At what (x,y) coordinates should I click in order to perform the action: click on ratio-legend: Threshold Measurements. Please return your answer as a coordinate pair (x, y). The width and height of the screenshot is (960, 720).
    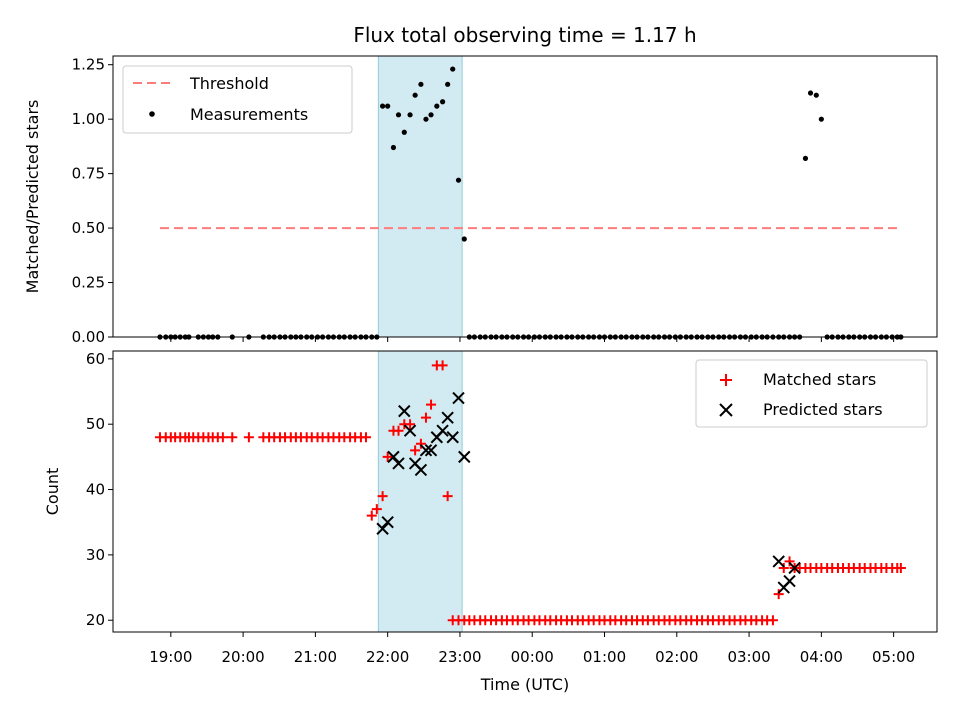
    Looking at the image, I should click on (237, 99).